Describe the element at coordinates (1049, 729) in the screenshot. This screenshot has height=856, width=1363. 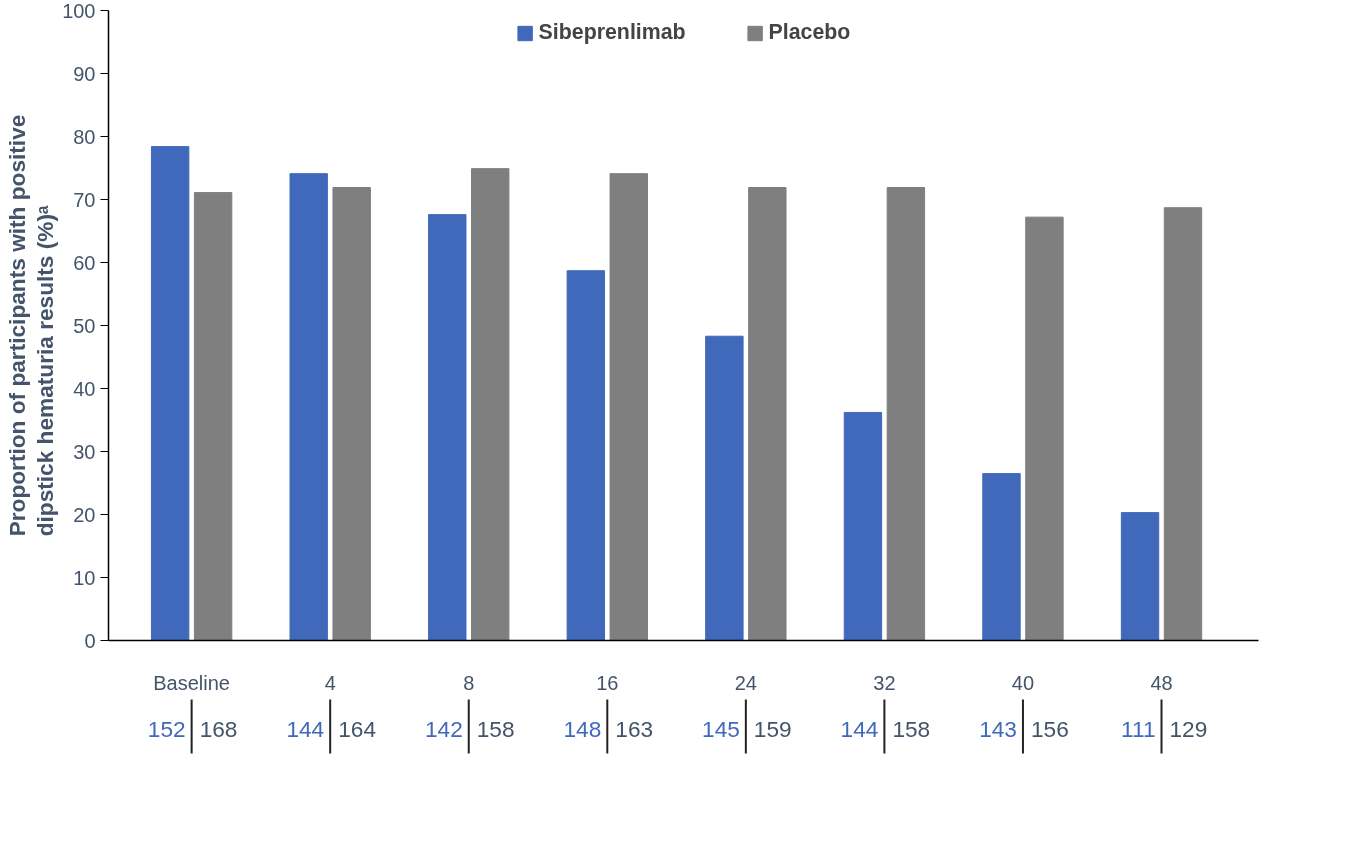
I see `text: 156` at that location.